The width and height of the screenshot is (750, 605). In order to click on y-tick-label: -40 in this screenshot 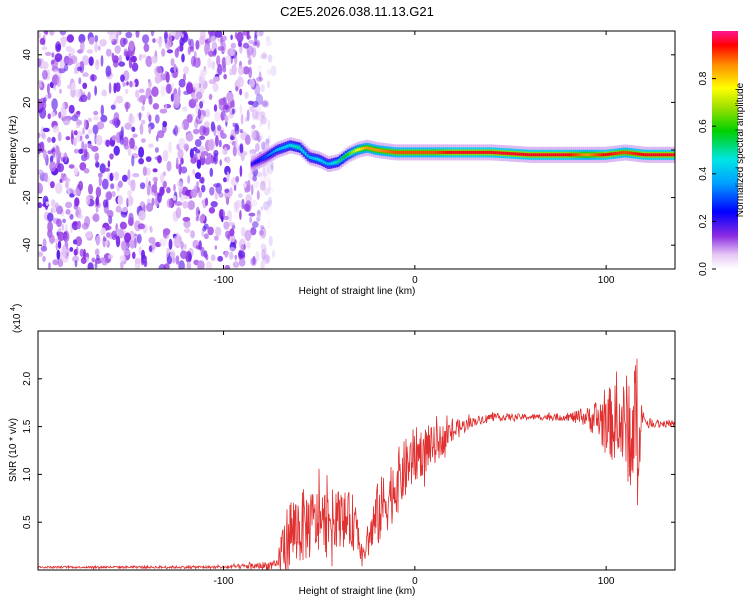, I will do `click(27, 245)`.